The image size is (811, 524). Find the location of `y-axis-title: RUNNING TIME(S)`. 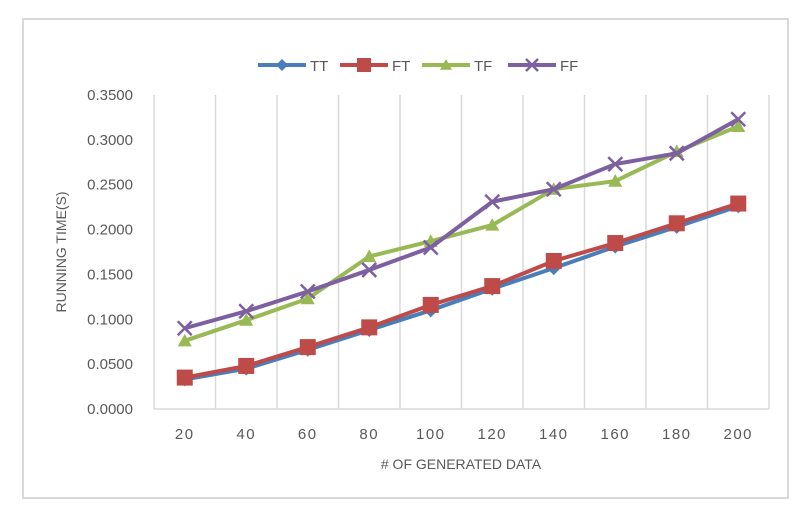

y-axis-title: RUNNING TIME(S) is located at coordinates (61, 251).